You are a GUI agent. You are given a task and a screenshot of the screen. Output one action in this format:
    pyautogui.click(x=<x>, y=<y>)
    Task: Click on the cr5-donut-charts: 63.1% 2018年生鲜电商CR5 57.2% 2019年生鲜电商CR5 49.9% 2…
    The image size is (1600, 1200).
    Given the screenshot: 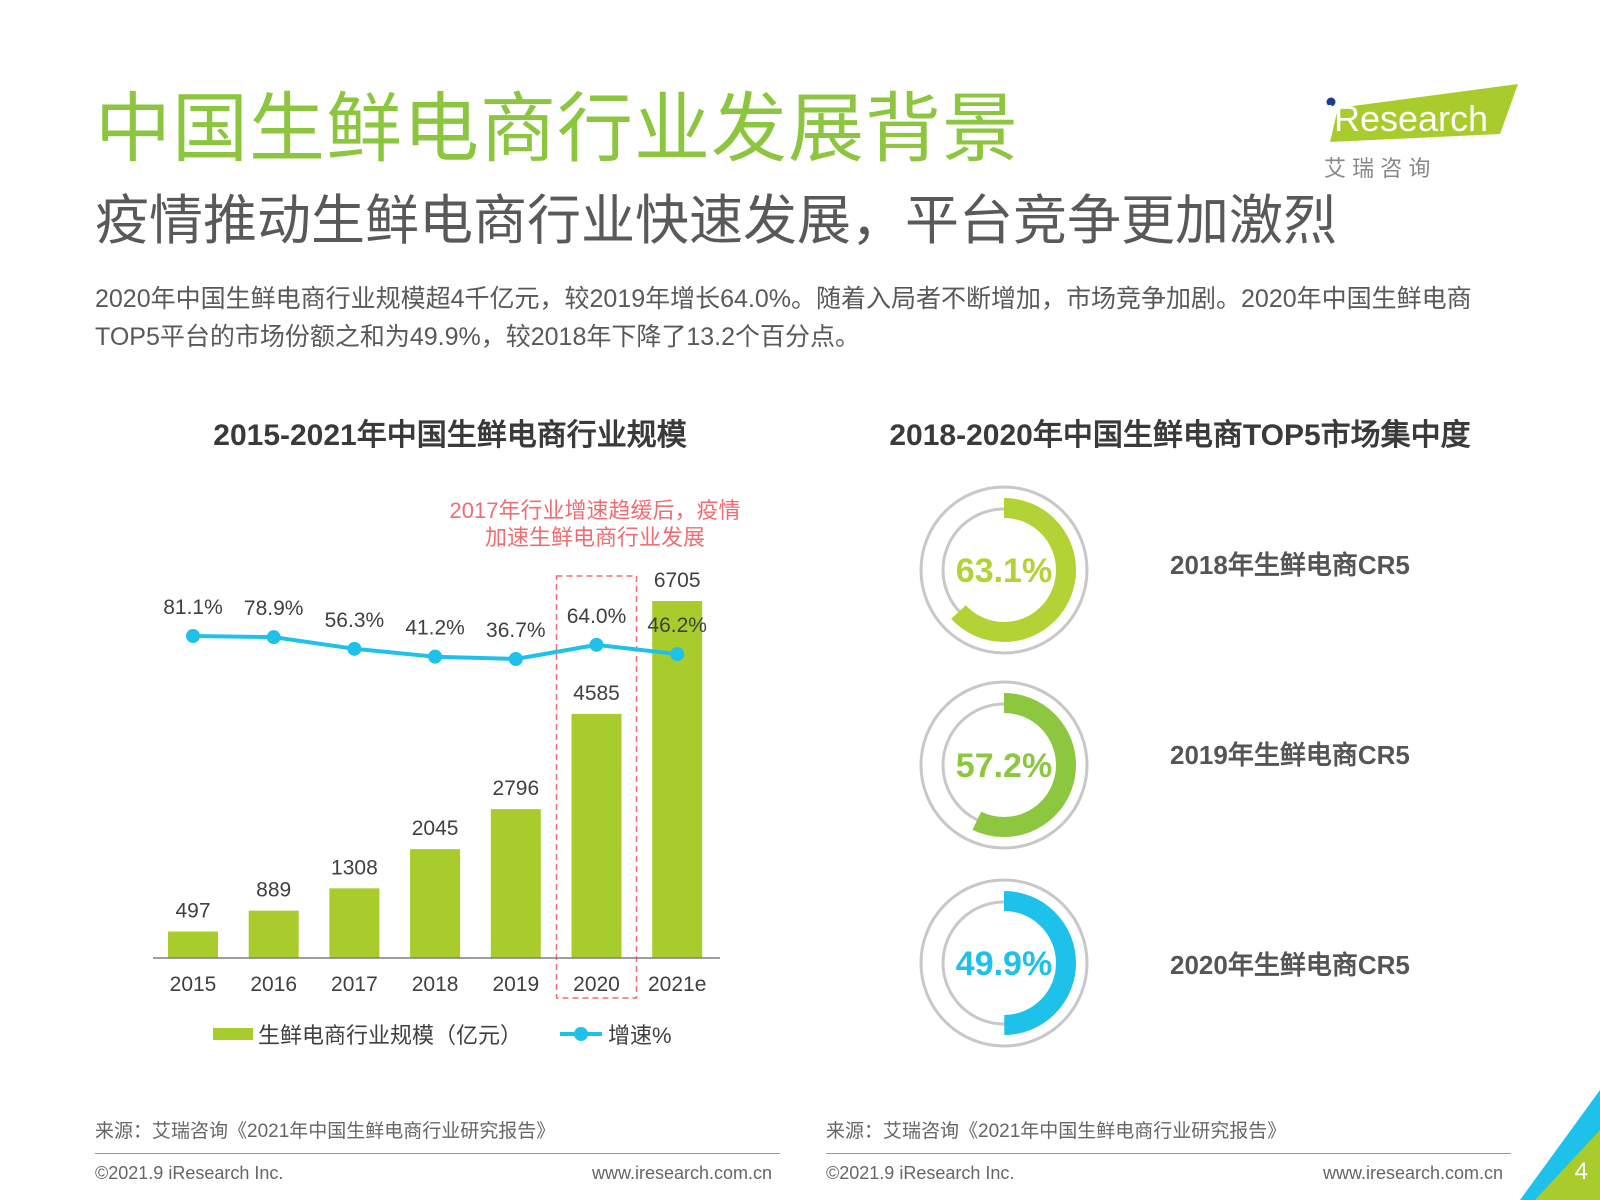 What is the action you would take?
    pyautogui.click(x=1164, y=766)
    